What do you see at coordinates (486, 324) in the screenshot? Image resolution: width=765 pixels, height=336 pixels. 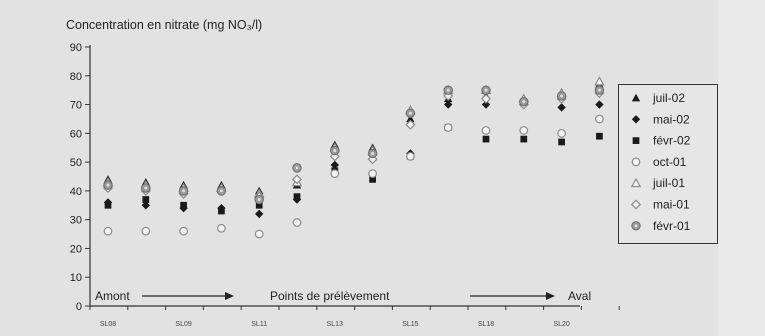 I see `x-tick-label: SL18` at bounding box center [486, 324].